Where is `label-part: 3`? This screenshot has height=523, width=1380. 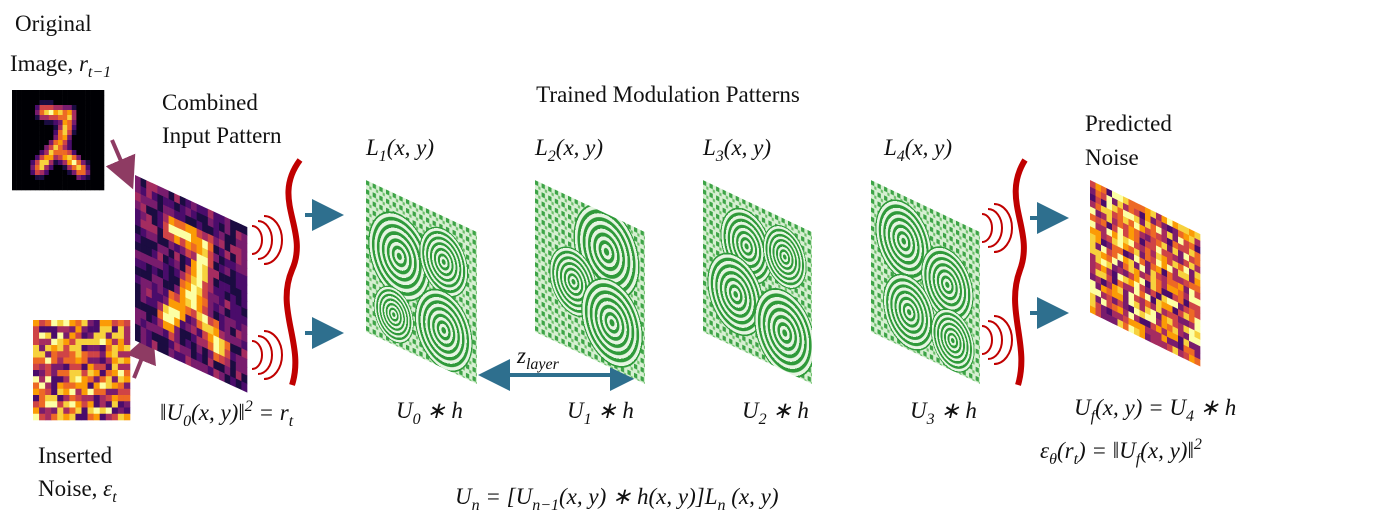 label-part: 3 is located at coordinates (930, 419).